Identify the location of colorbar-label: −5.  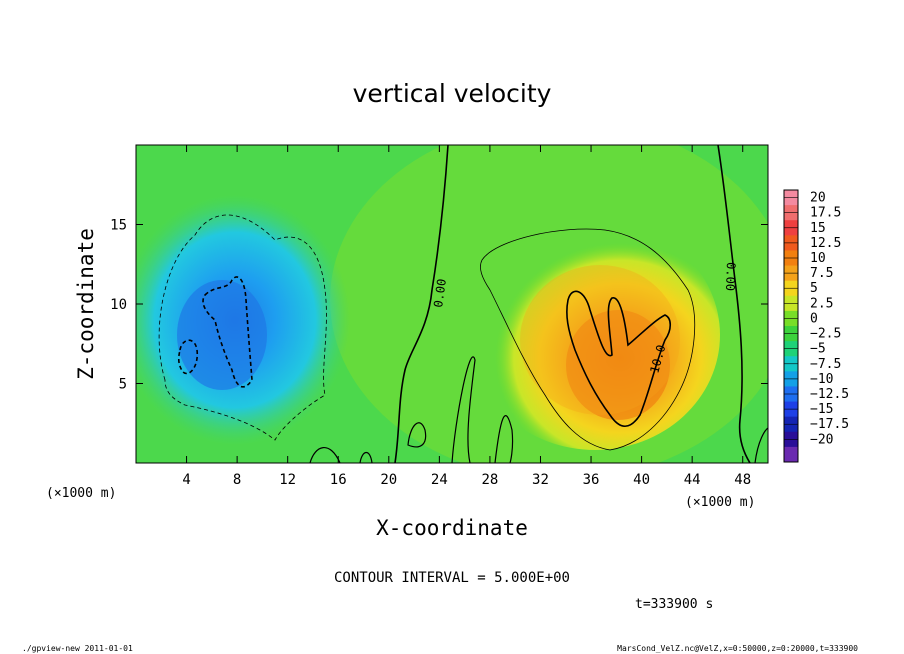
(818, 349).